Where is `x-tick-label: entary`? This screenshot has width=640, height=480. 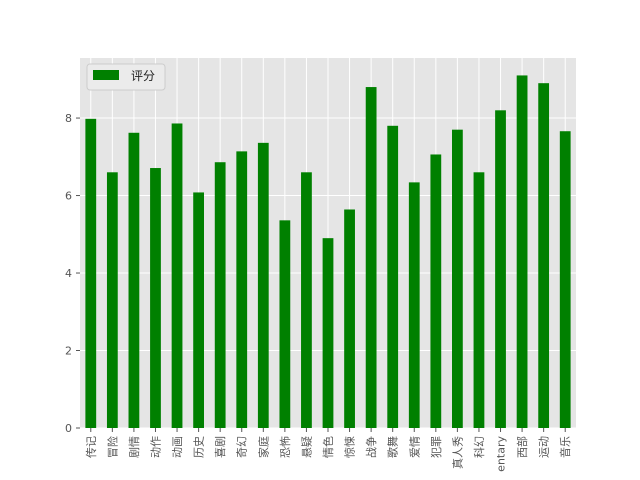
x-tick-label: entary is located at coordinates (501, 454).